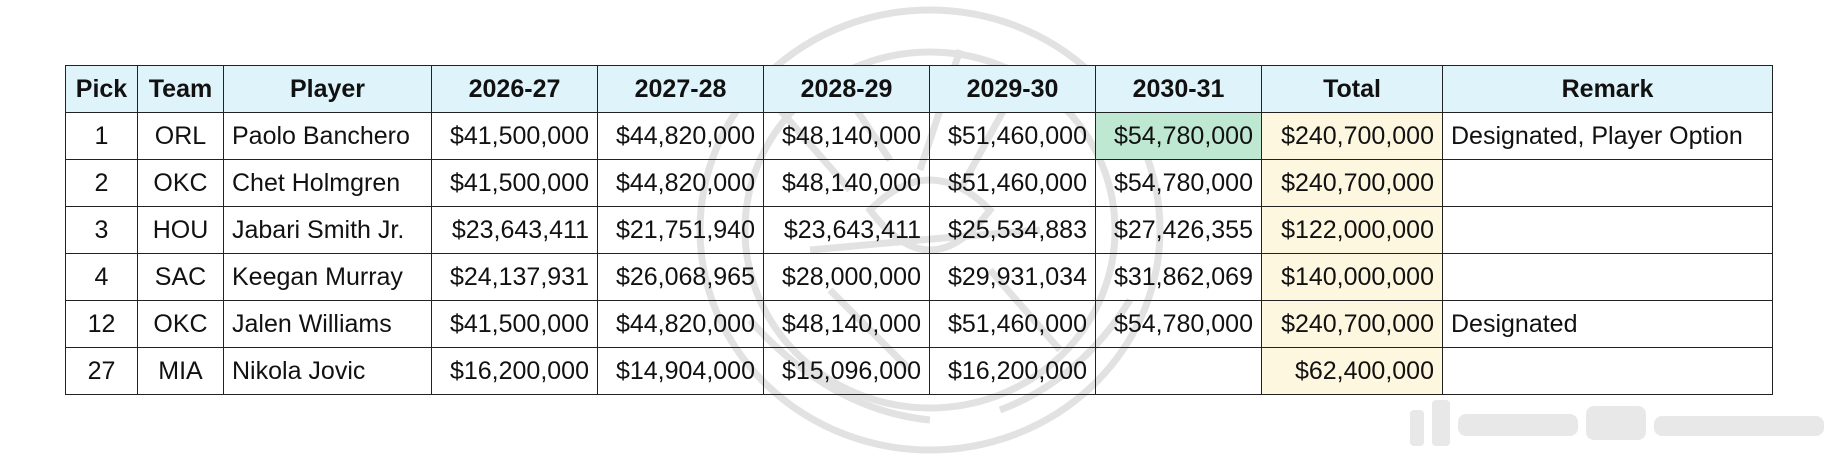 The height and width of the screenshot is (470, 1838). What do you see at coordinates (327, 324) in the screenshot?
I see `player-cell: Jalen Williams` at bounding box center [327, 324].